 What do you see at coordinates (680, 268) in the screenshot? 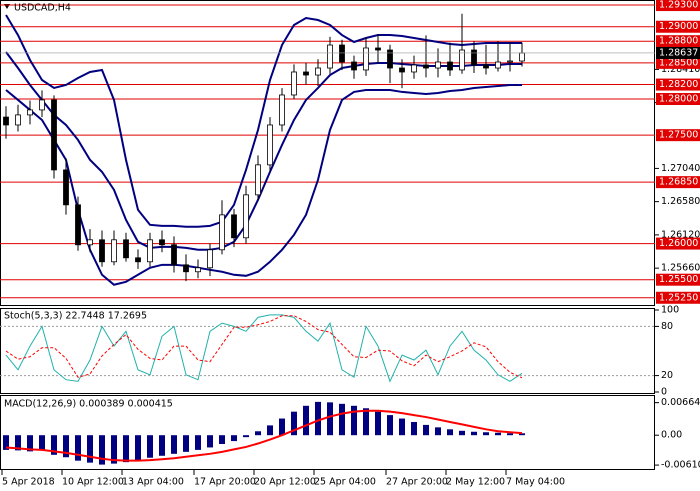
I see `y-tick-label: 1.25660` at bounding box center [680, 268].